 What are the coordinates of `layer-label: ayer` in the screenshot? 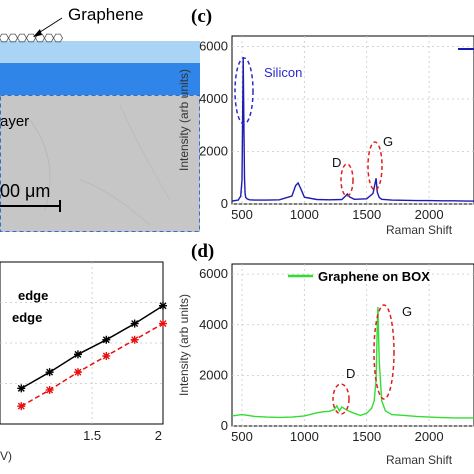 It's located at (14, 121).